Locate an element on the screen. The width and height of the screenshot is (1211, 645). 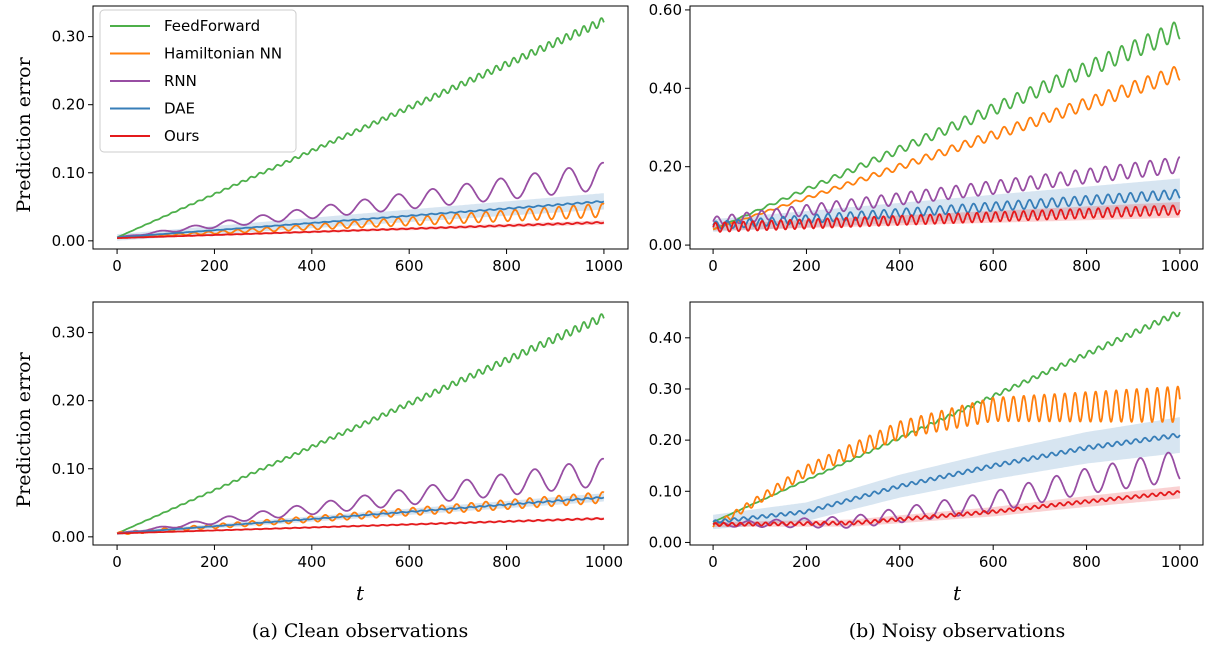
legend-label: RNN is located at coordinates (180, 81).